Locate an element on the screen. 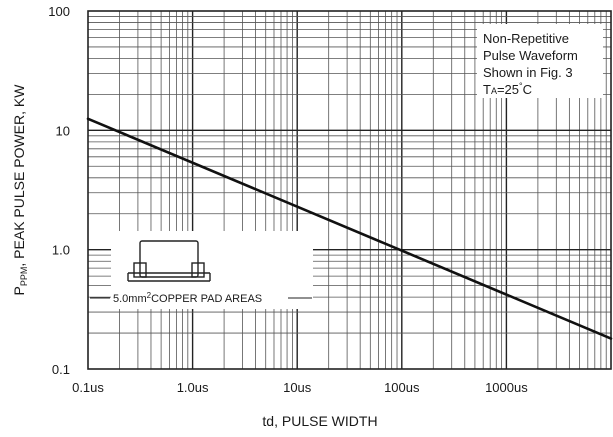 This screenshot has height=437, width=613. condition-line-1: Non-Repetitive is located at coordinates (526, 38).